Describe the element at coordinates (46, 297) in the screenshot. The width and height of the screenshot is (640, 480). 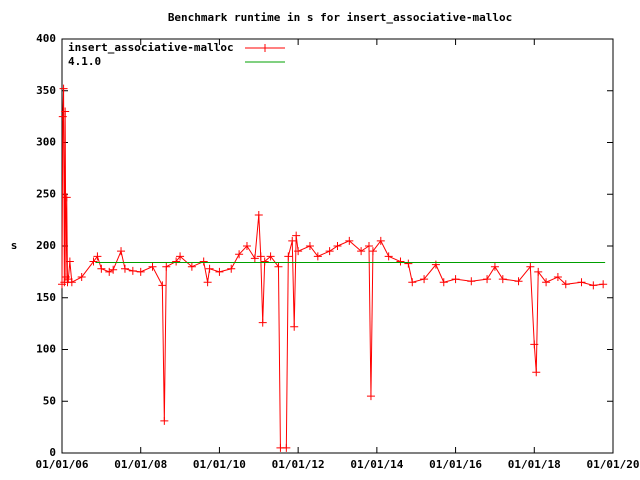
I see `y-tick-label: 150` at that location.